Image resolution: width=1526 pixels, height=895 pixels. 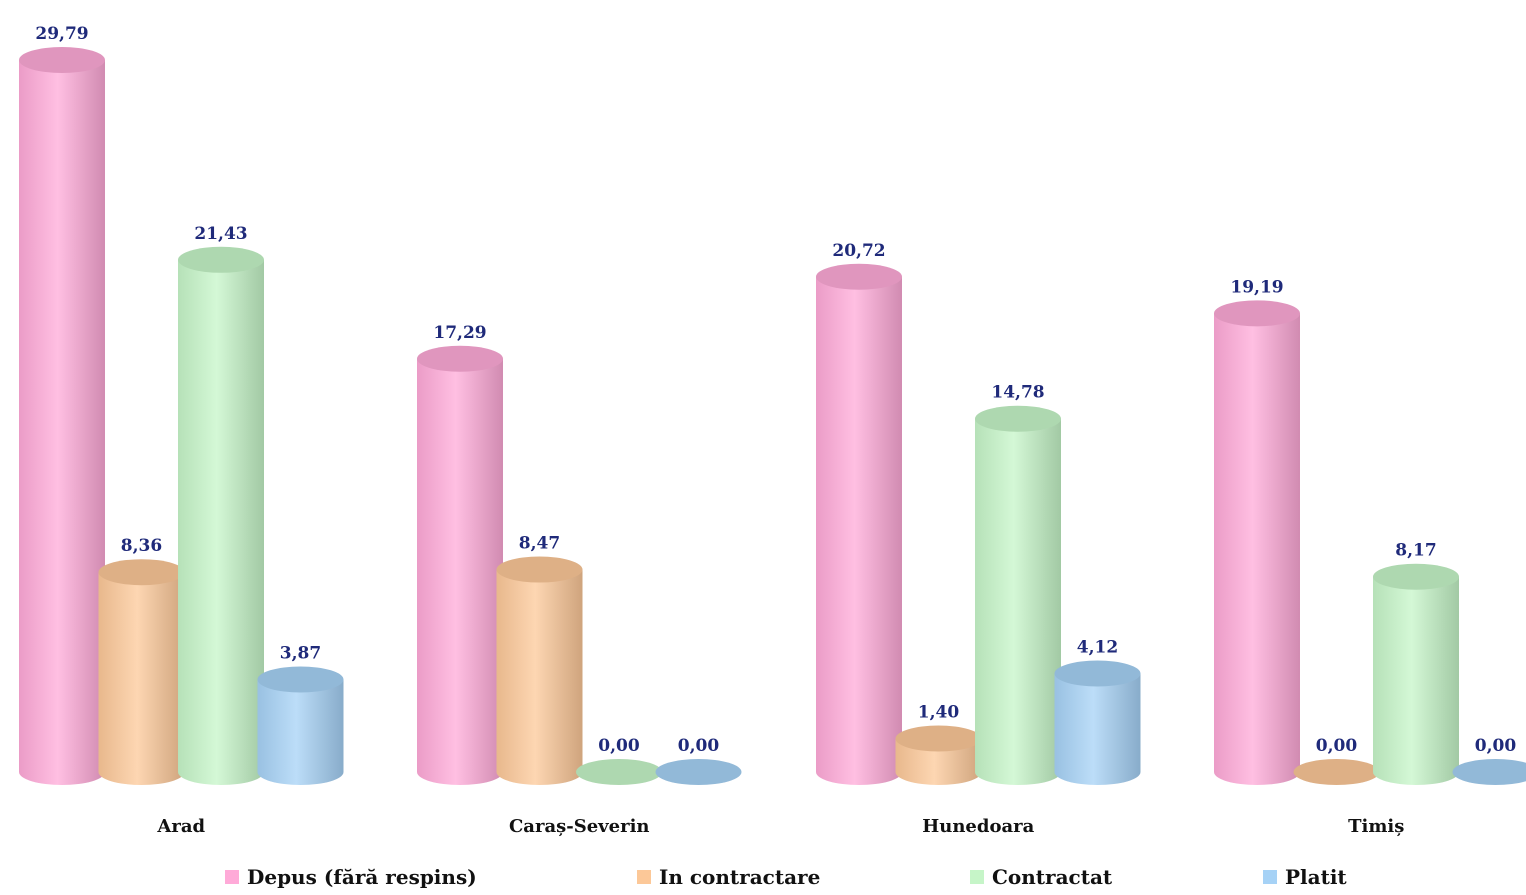 I want to click on value-label-1-2: 0,00, so click(x=619, y=746).